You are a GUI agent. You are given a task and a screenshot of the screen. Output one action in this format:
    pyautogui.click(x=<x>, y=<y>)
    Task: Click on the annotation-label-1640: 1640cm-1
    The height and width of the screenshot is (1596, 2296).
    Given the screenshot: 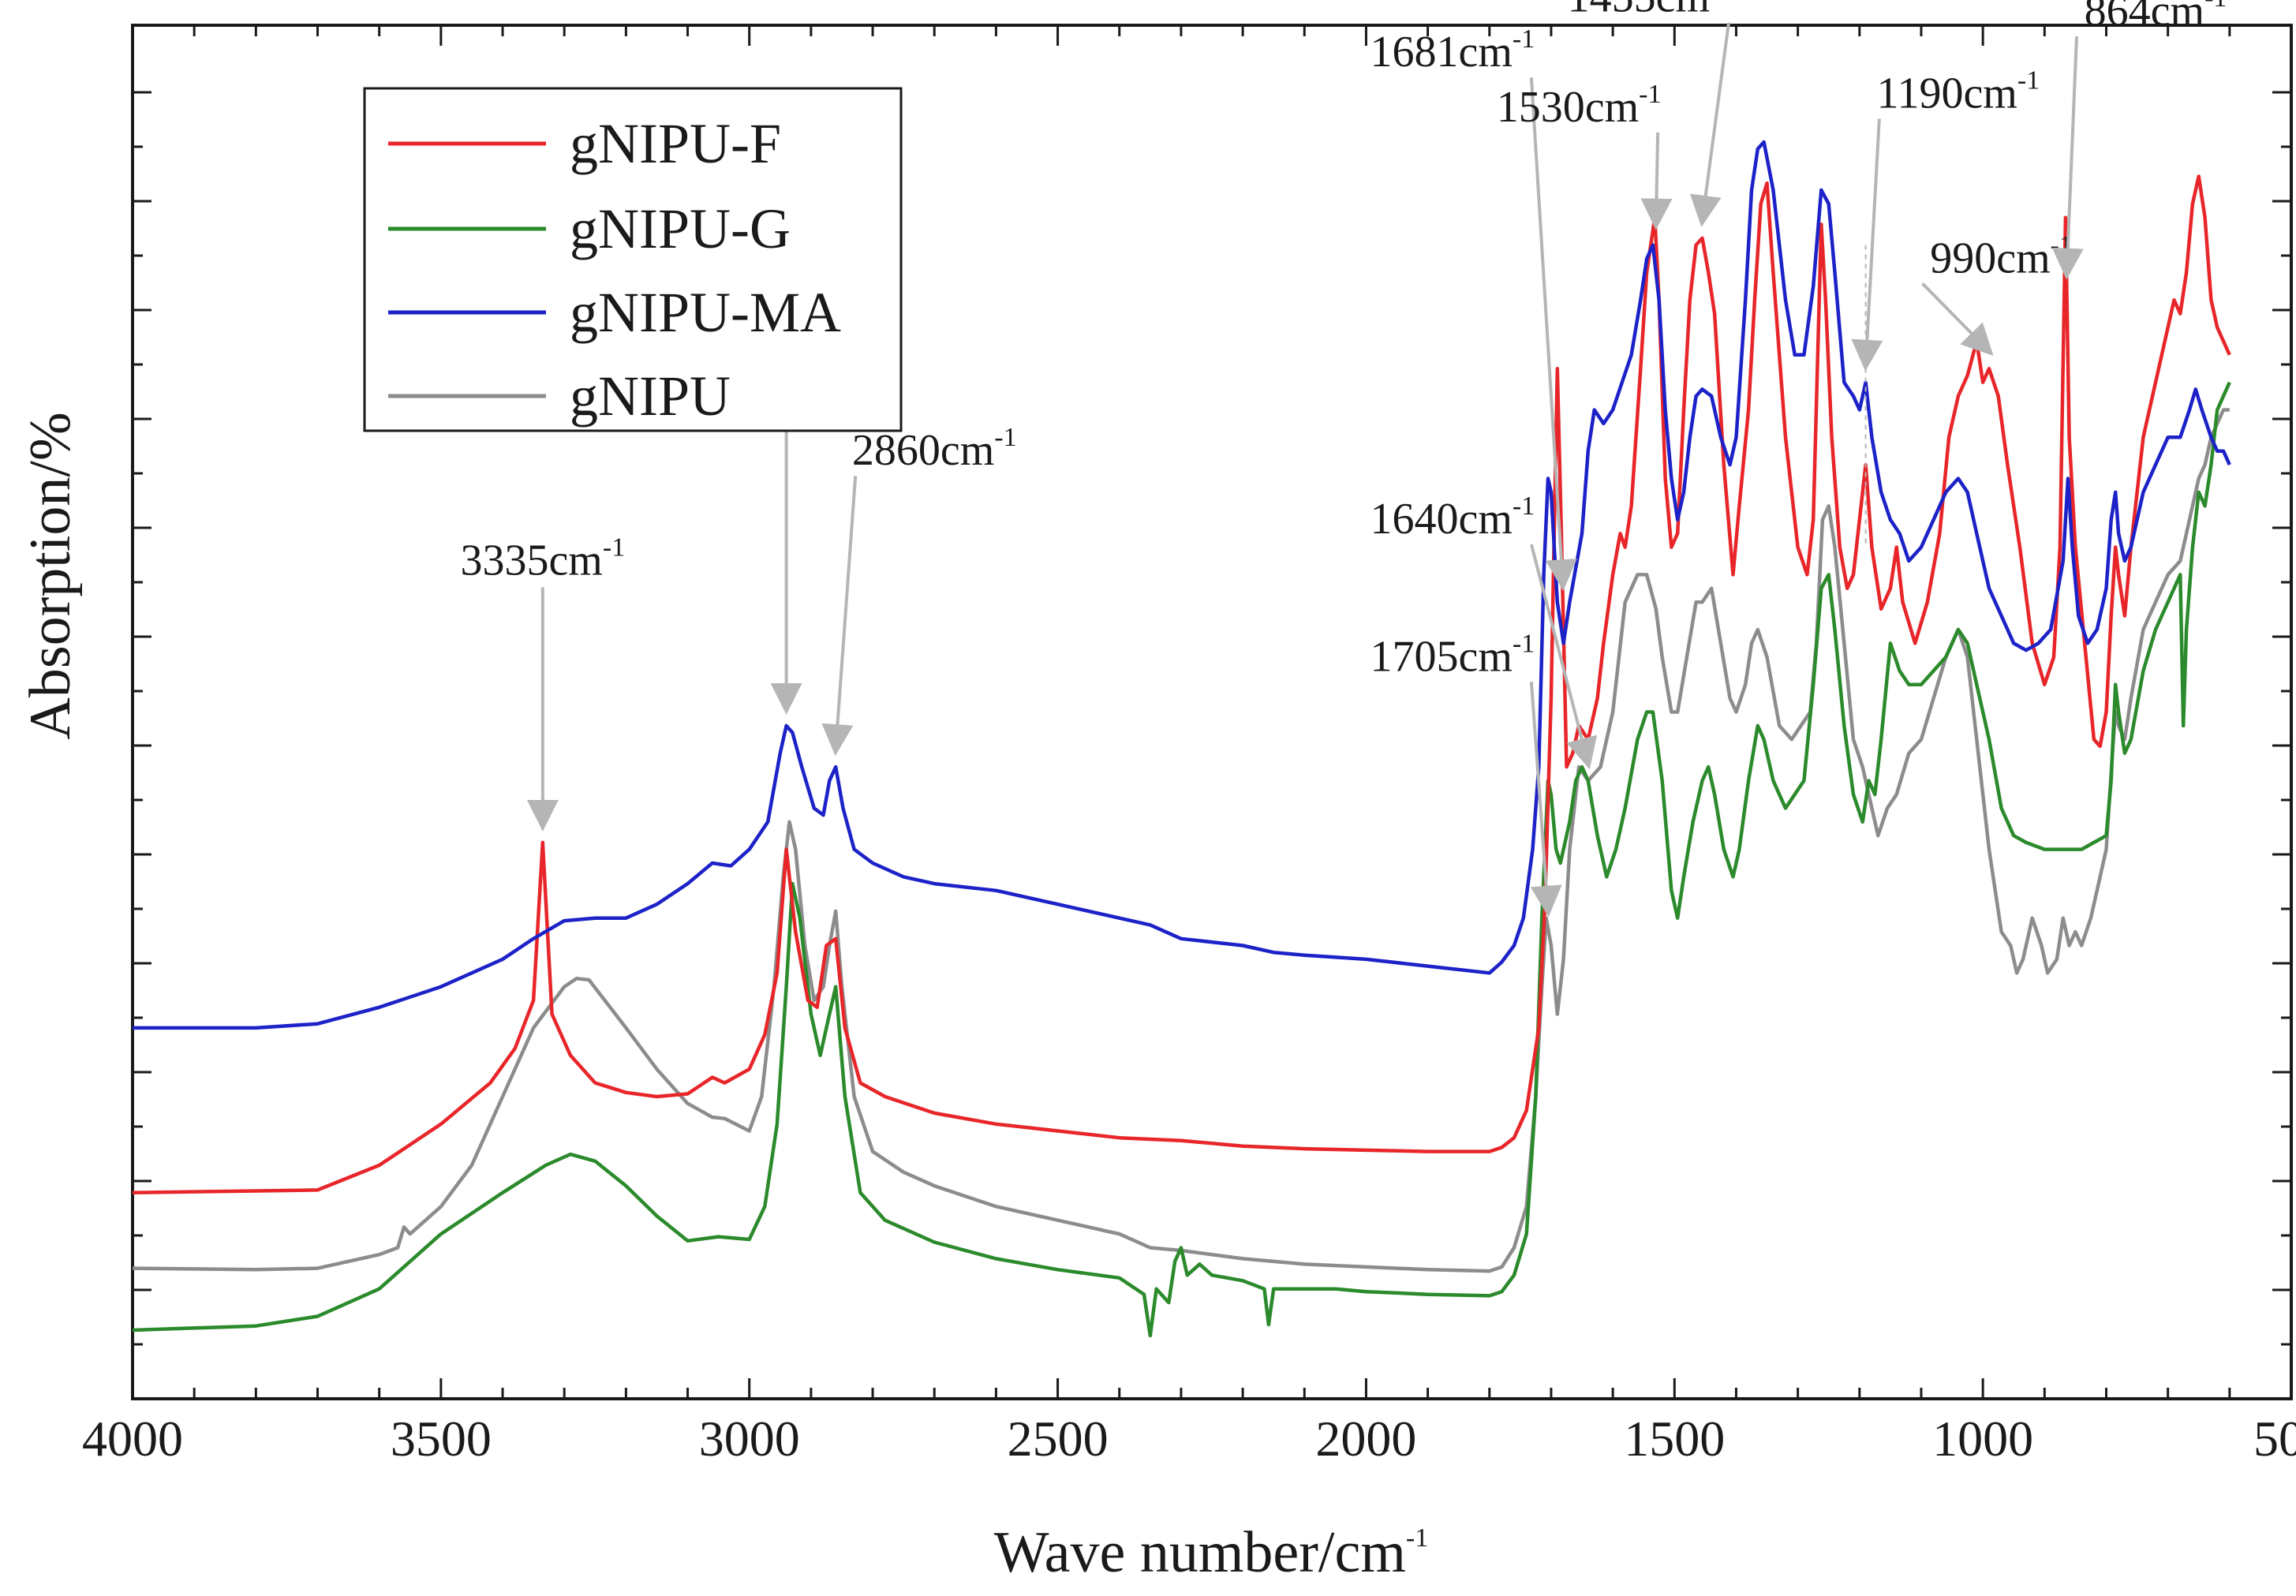 What is the action you would take?
    pyautogui.click(x=1452, y=518)
    